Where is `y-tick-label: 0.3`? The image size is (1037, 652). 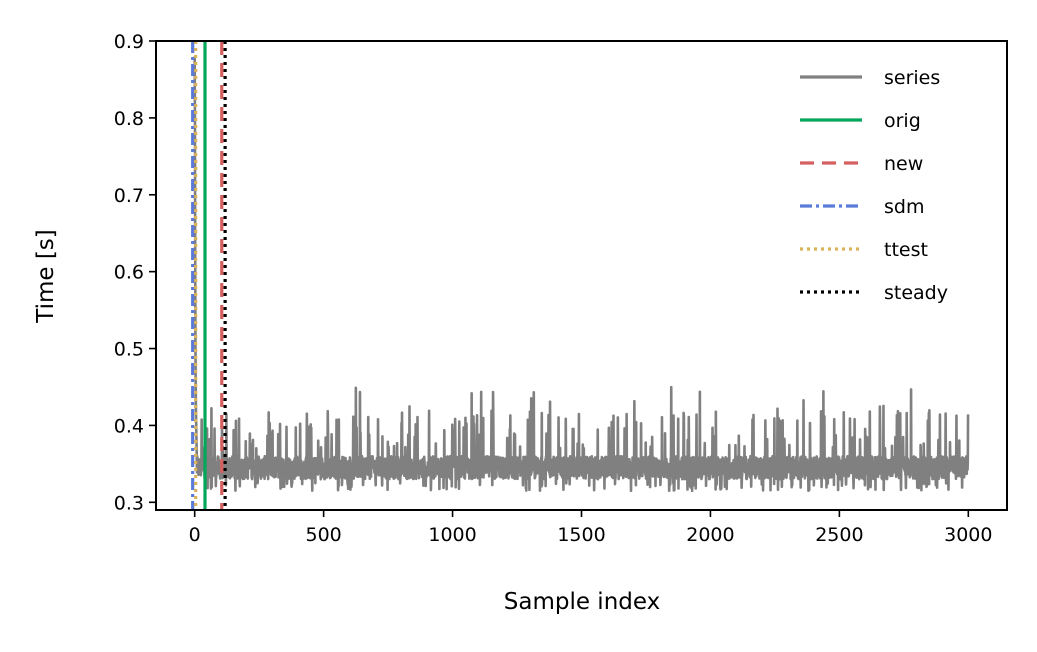
y-tick-label: 0.3 is located at coordinates (129, 503).